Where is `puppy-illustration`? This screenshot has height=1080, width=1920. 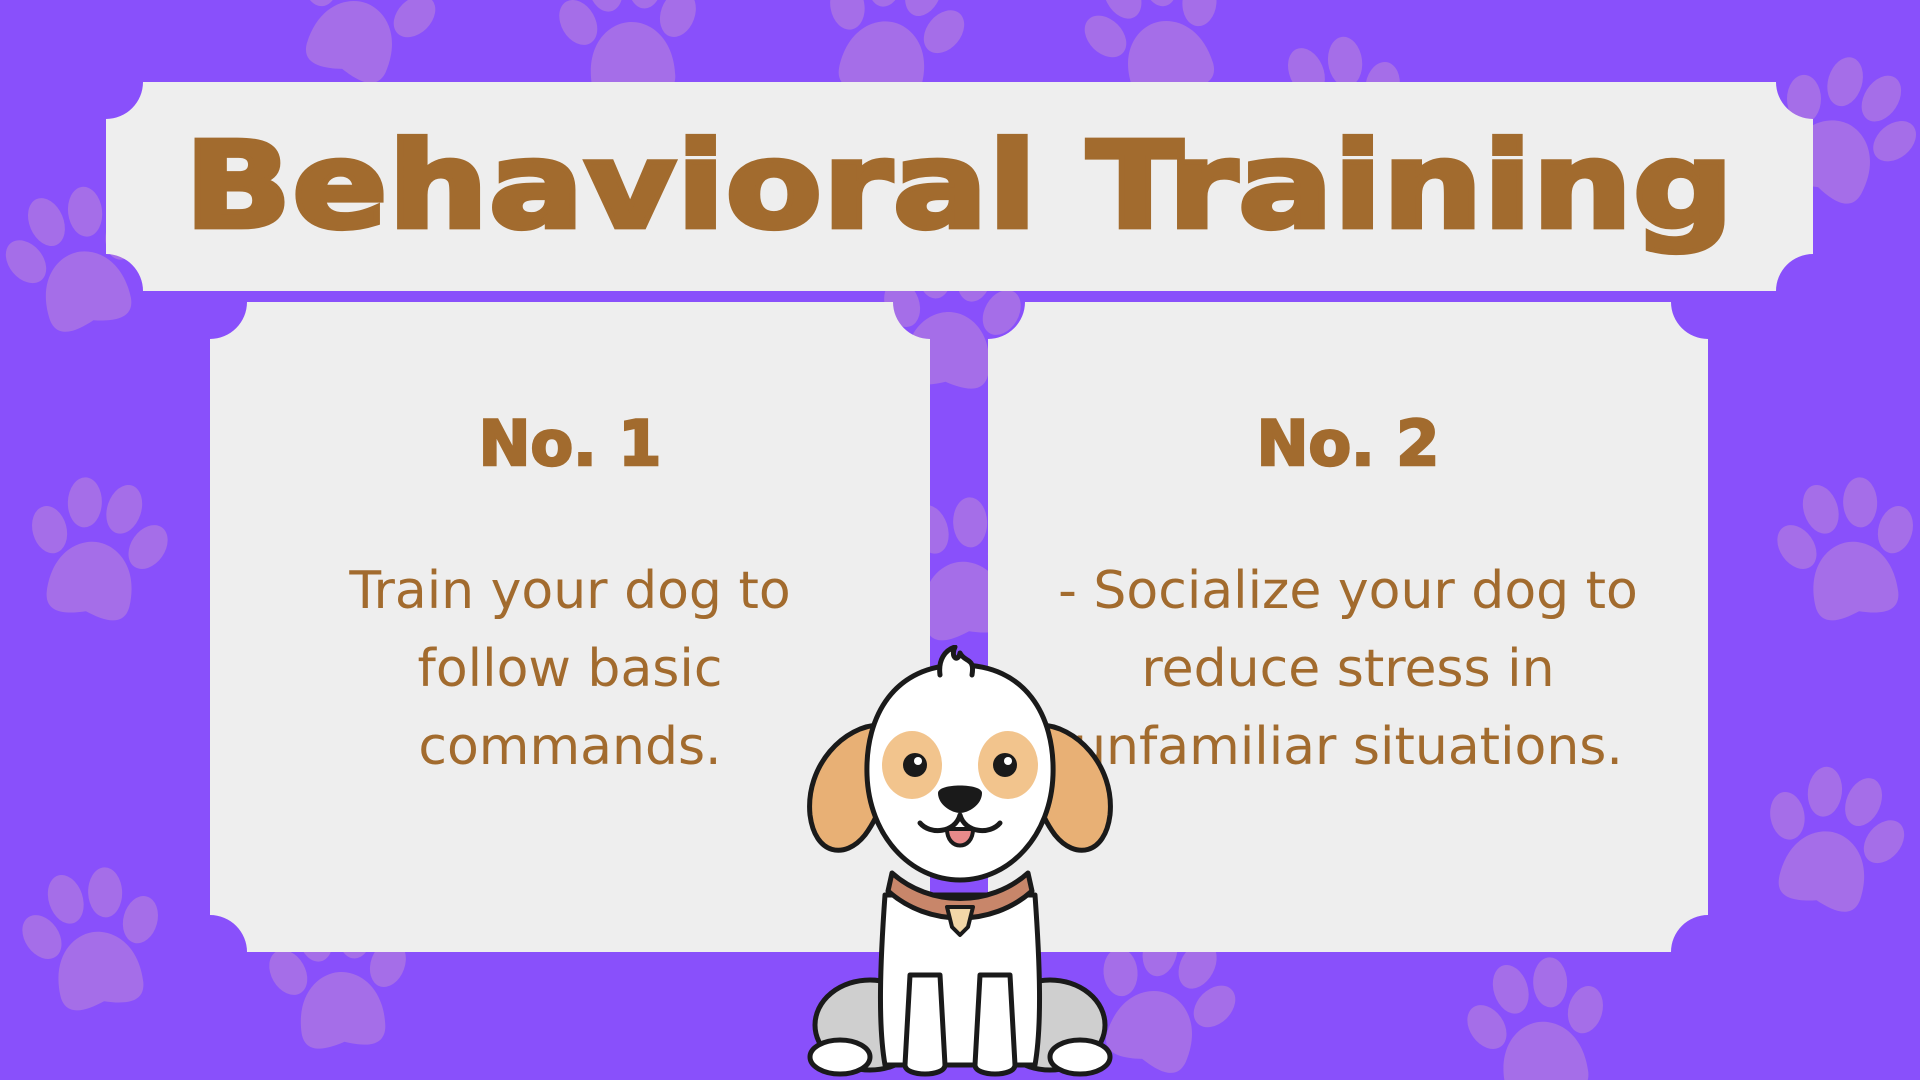 puppy-illustration is located at coordinates (960, 861).